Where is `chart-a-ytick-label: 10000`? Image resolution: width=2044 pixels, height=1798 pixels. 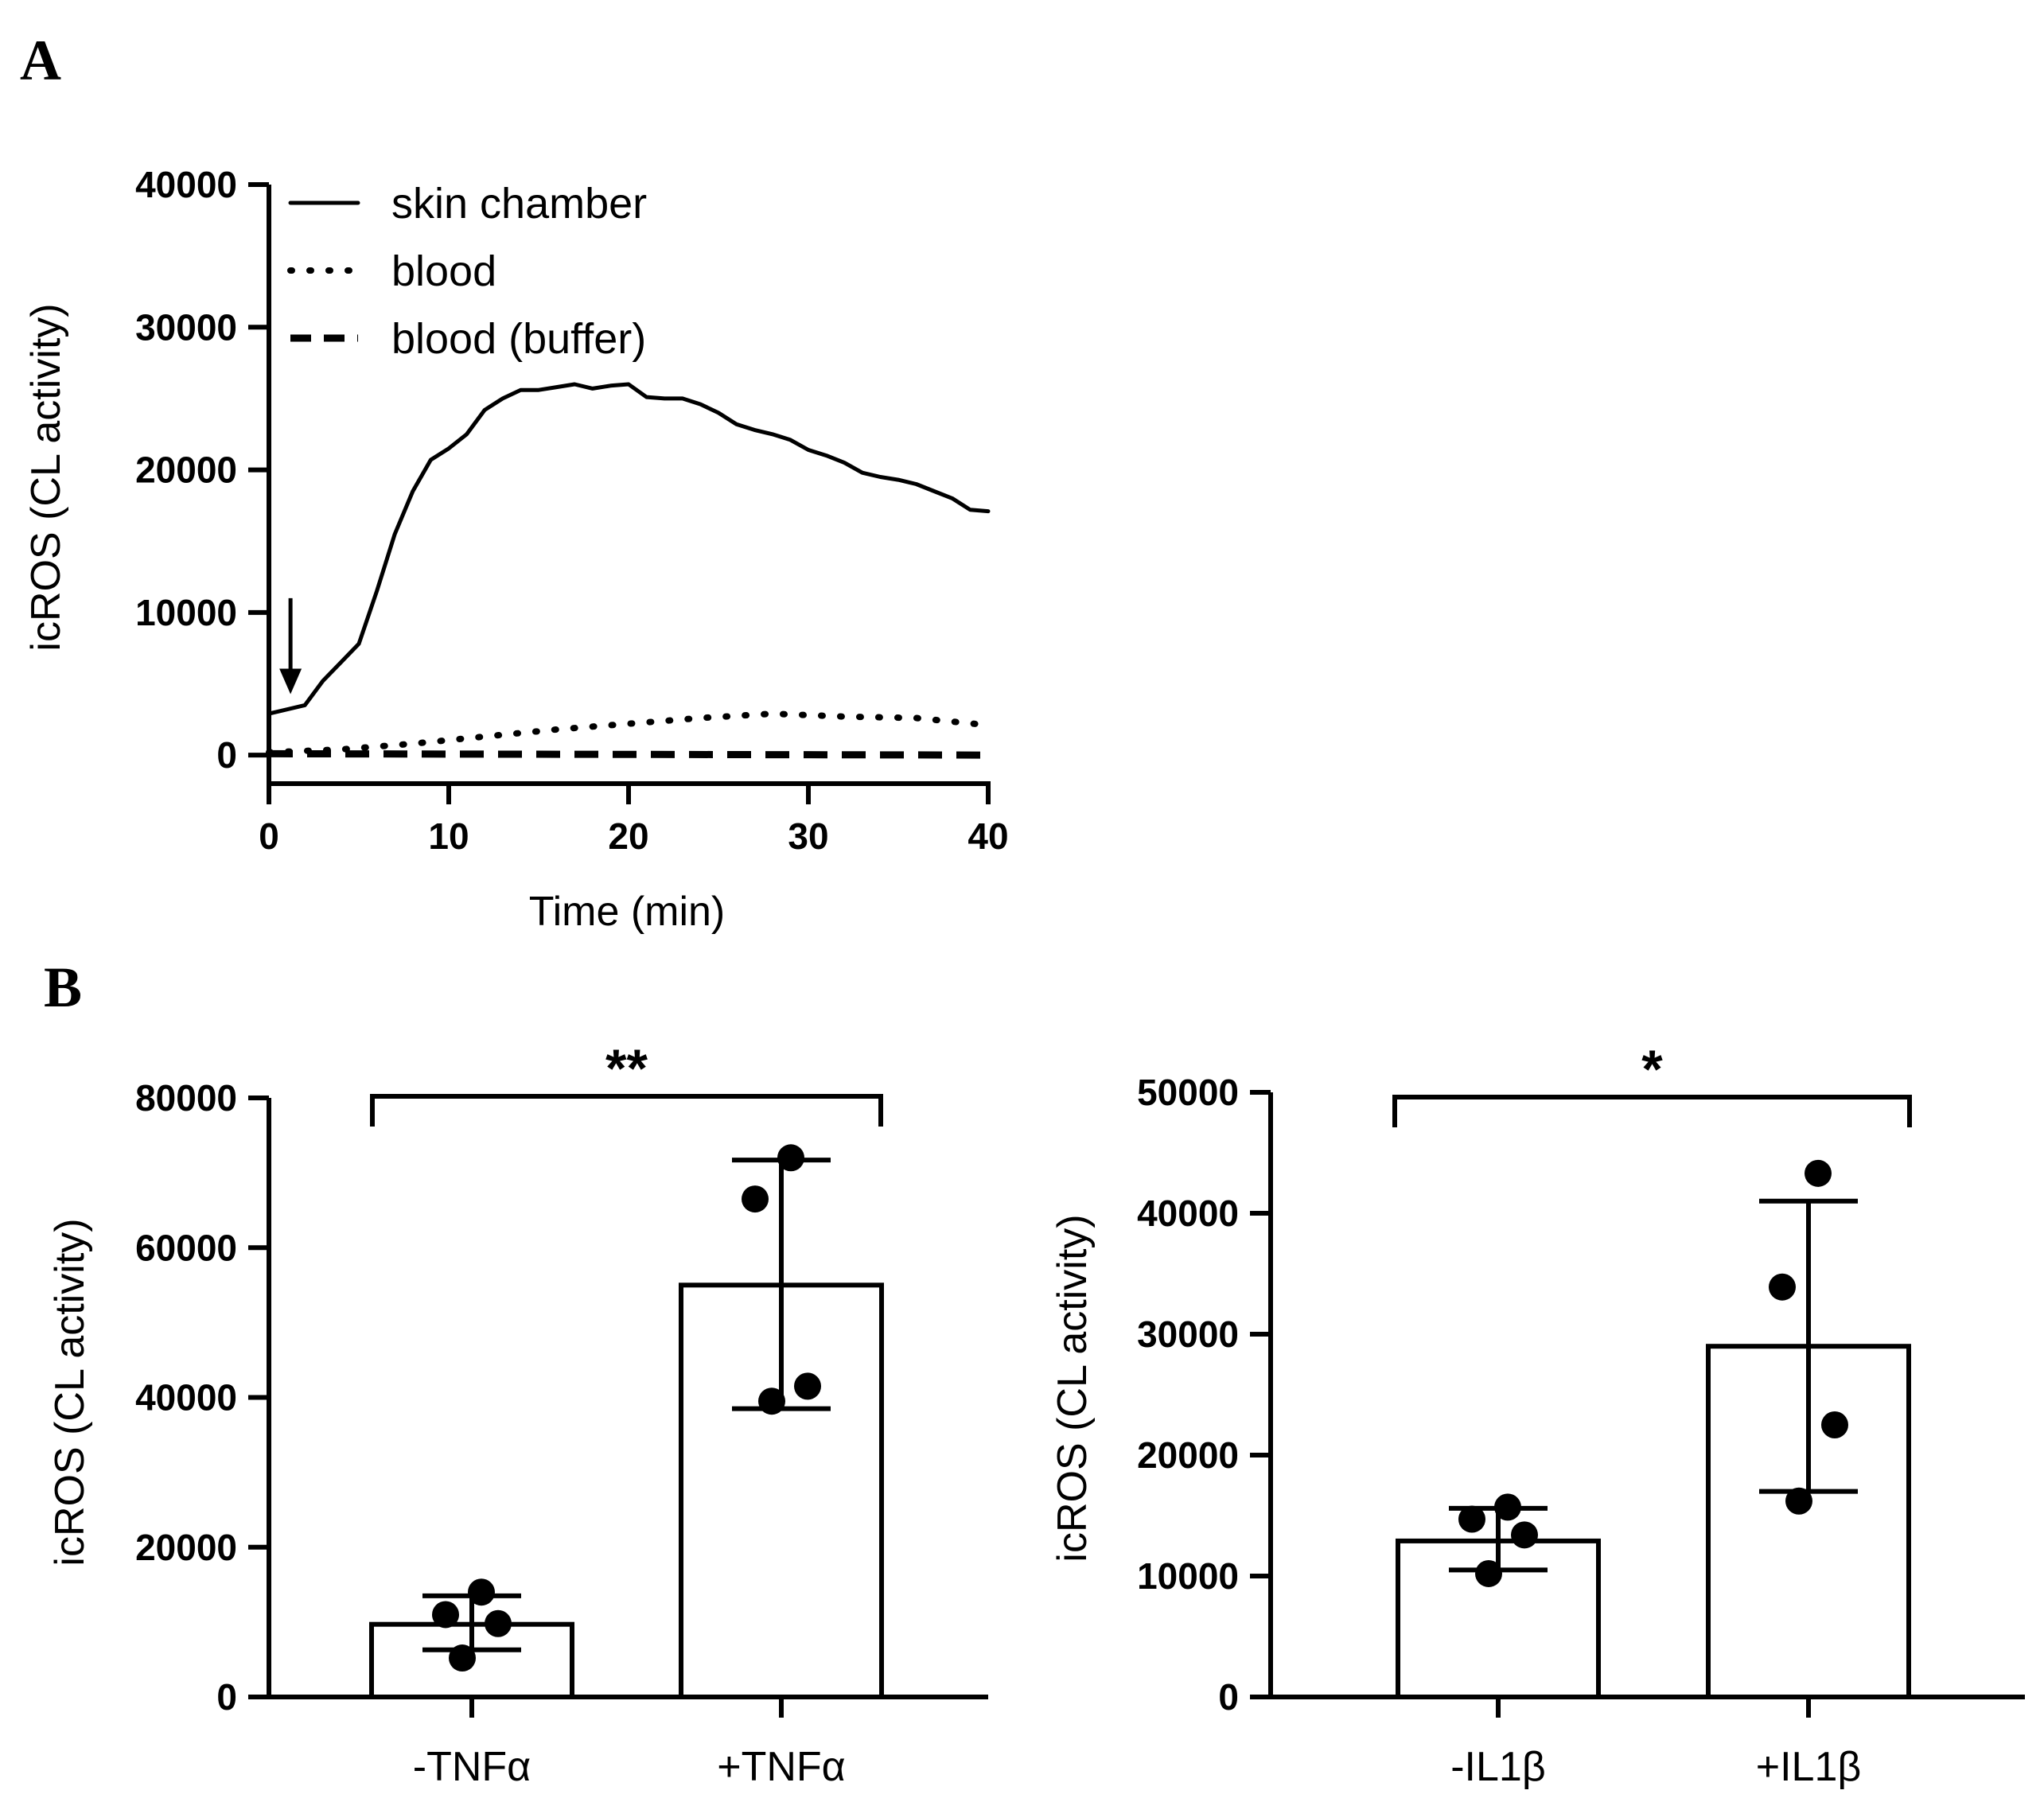 chart-a-ytick-label: 10000 is located at coordinates (186, 612).